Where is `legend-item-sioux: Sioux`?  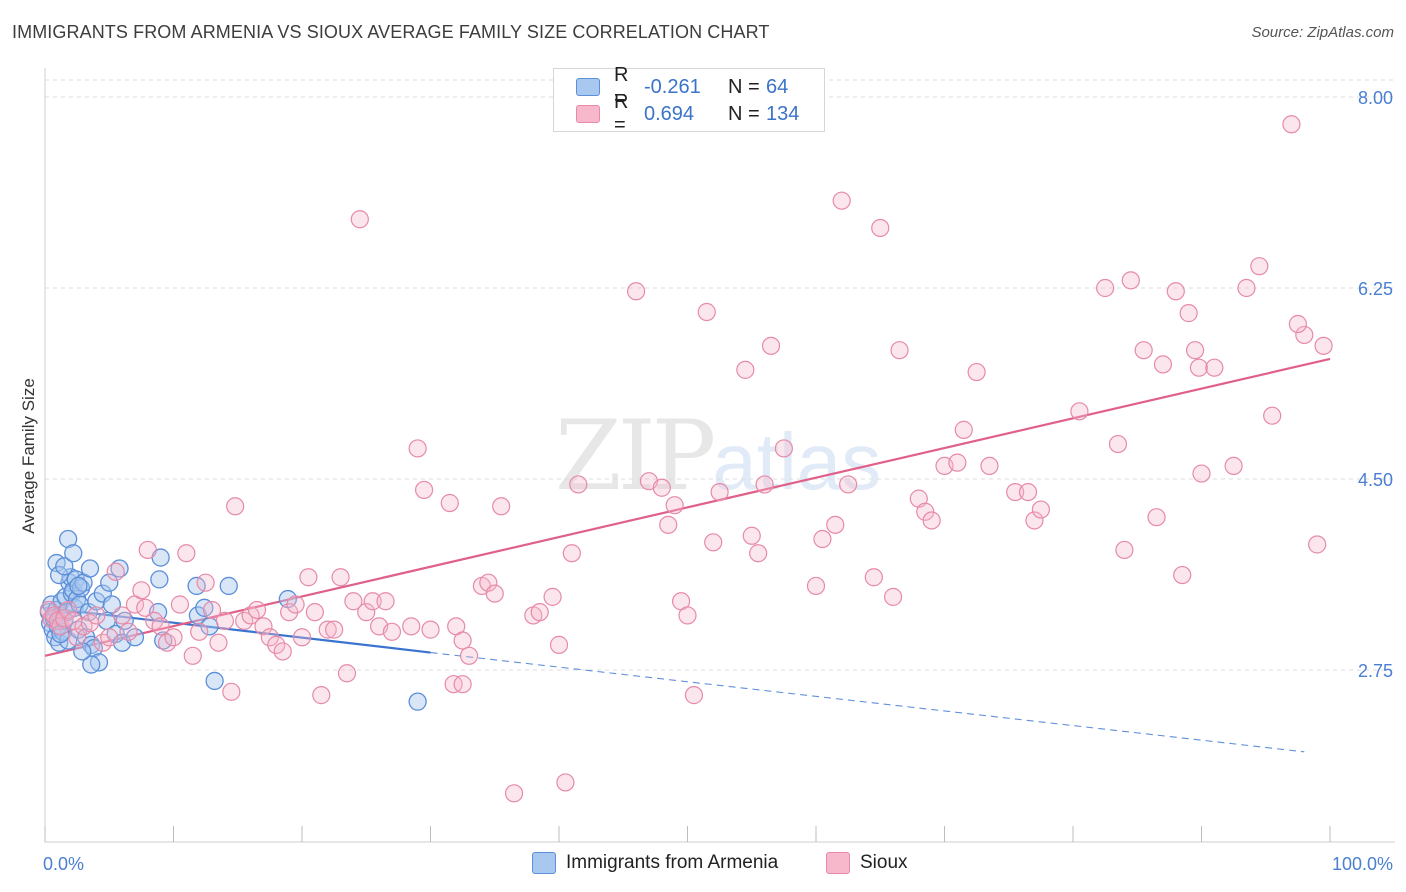
legend-item-sioux: Sioux is located at coordinates (867, 863).